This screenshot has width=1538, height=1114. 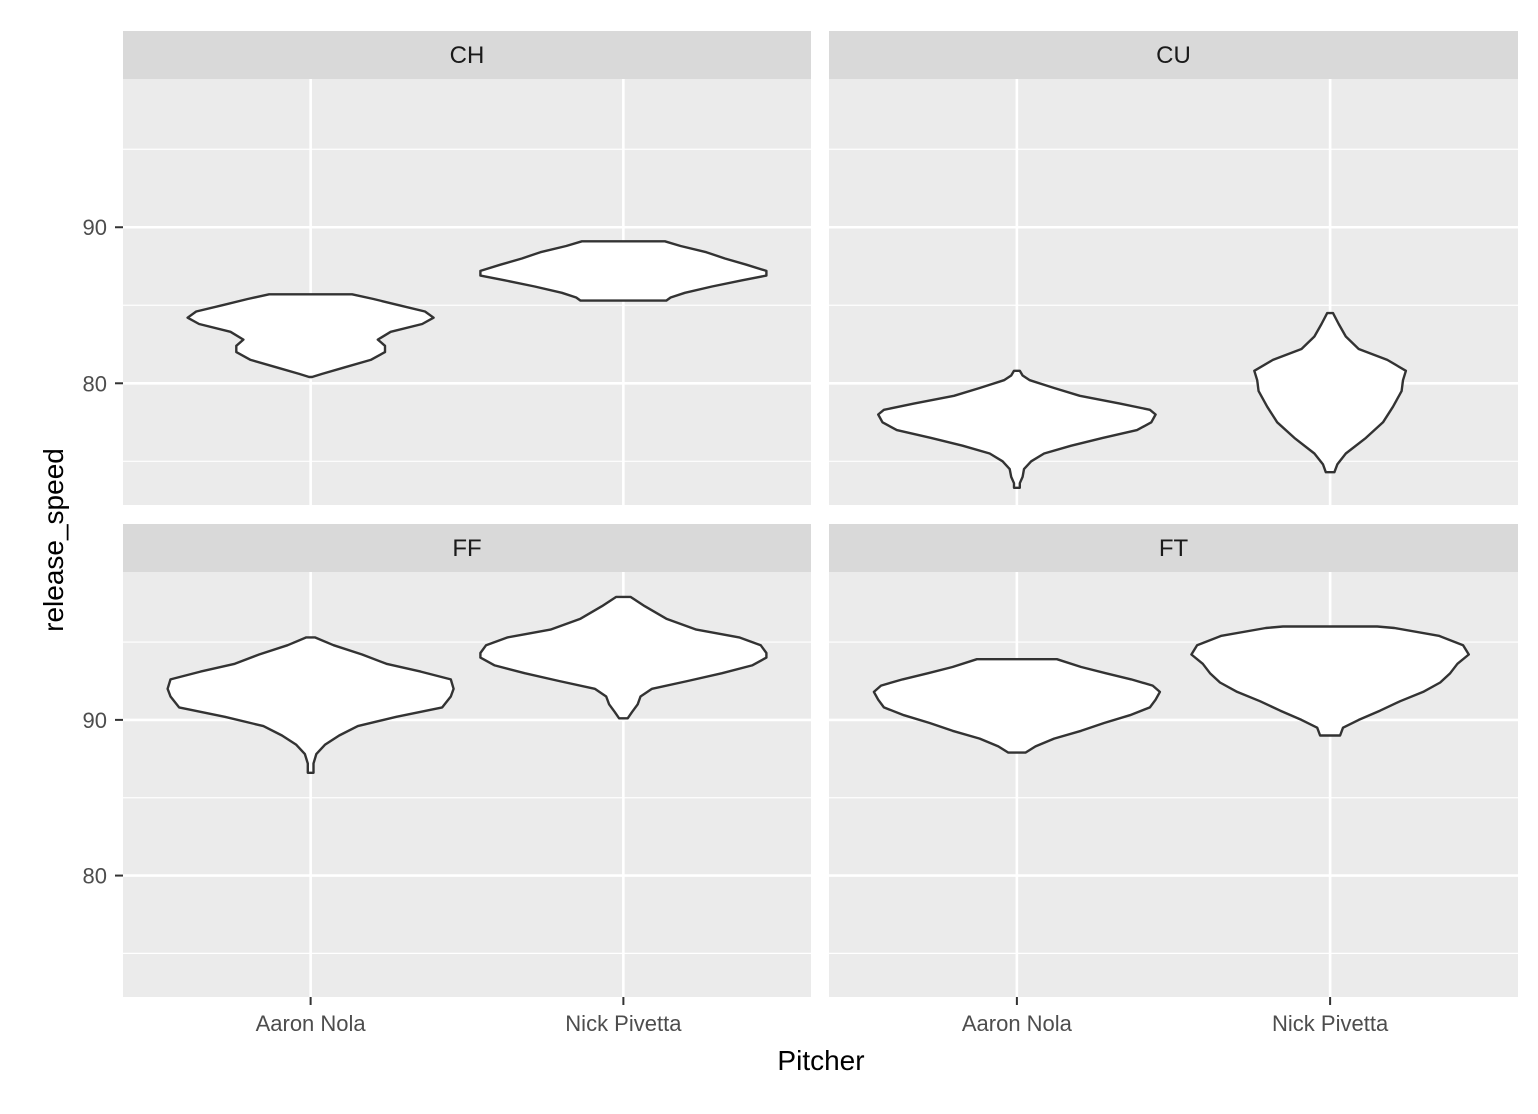 What do you see at coordinates (820, 1060) in the screenshot?
I see `x-axis-title: Pitcher` at bounding box center [820, 1060].